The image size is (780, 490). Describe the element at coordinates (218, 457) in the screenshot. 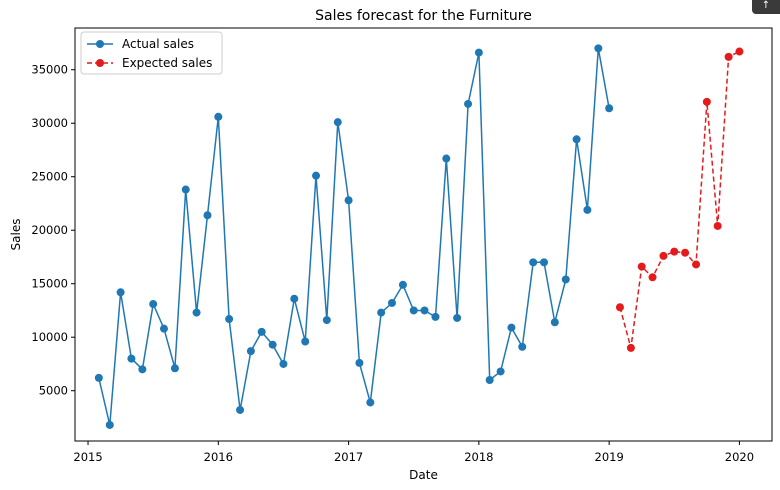

I see `x-tick-label: 2016` at that location.